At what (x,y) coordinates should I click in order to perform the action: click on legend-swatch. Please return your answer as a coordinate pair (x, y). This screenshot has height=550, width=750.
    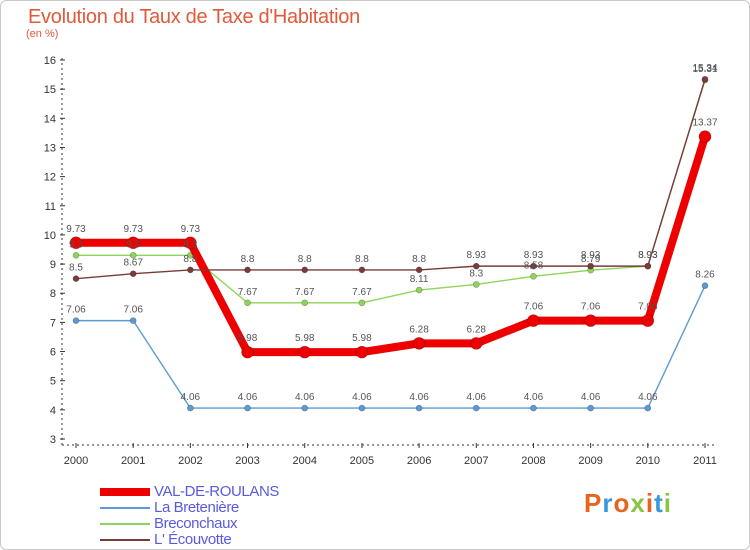
    Looking at the image, I should click on (125, 524).